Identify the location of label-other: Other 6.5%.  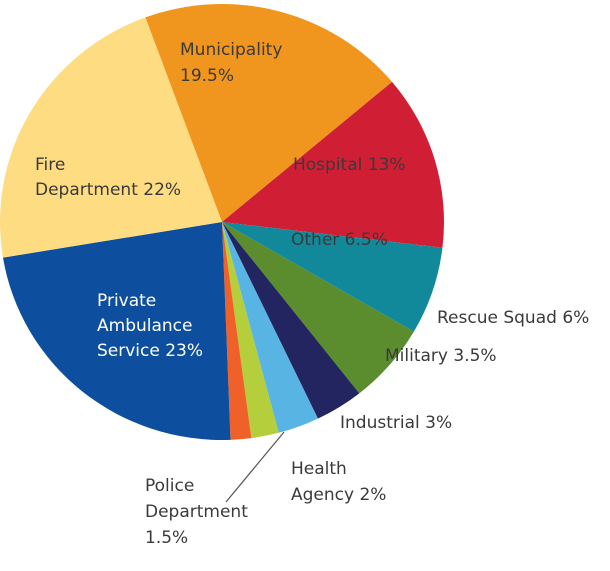
(339, 240).